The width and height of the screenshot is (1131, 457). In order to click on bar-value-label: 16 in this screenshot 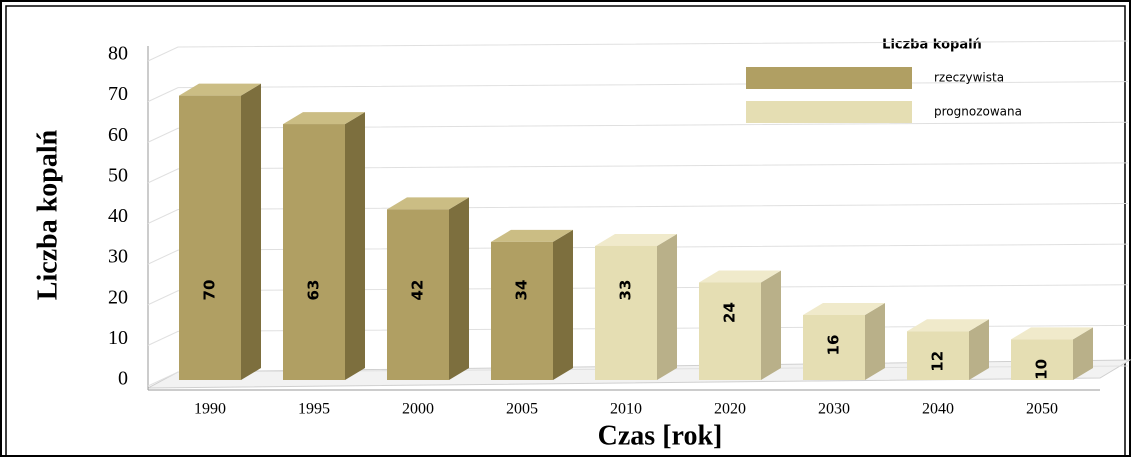, I will do `click(834, 345)`.